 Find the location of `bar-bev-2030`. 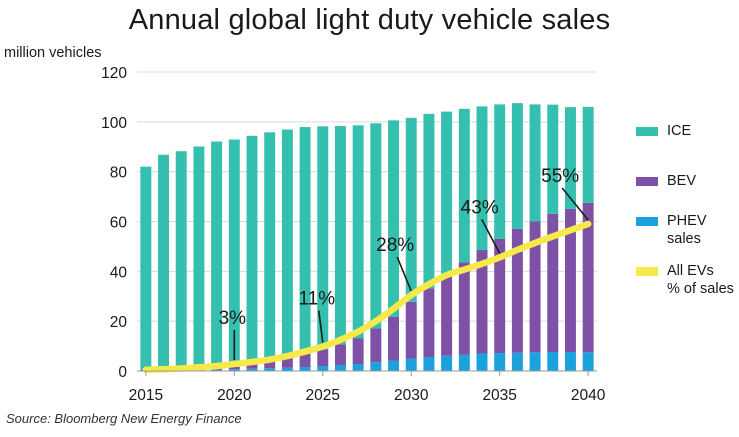

bar-bev-2030 is located at coordinates (411, 330).